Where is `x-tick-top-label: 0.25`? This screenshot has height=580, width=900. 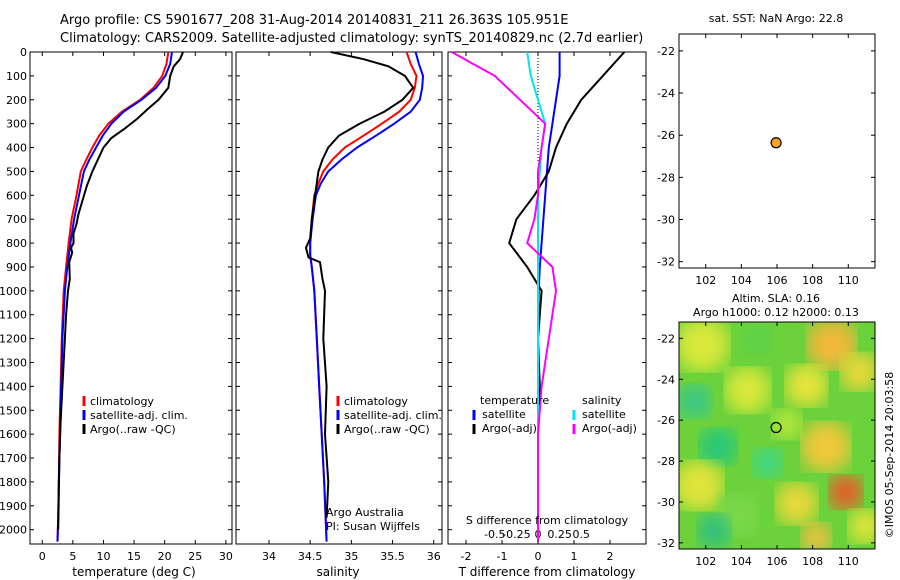
x-tick-top-label: 0.25 is located at coordinates (559, 534).